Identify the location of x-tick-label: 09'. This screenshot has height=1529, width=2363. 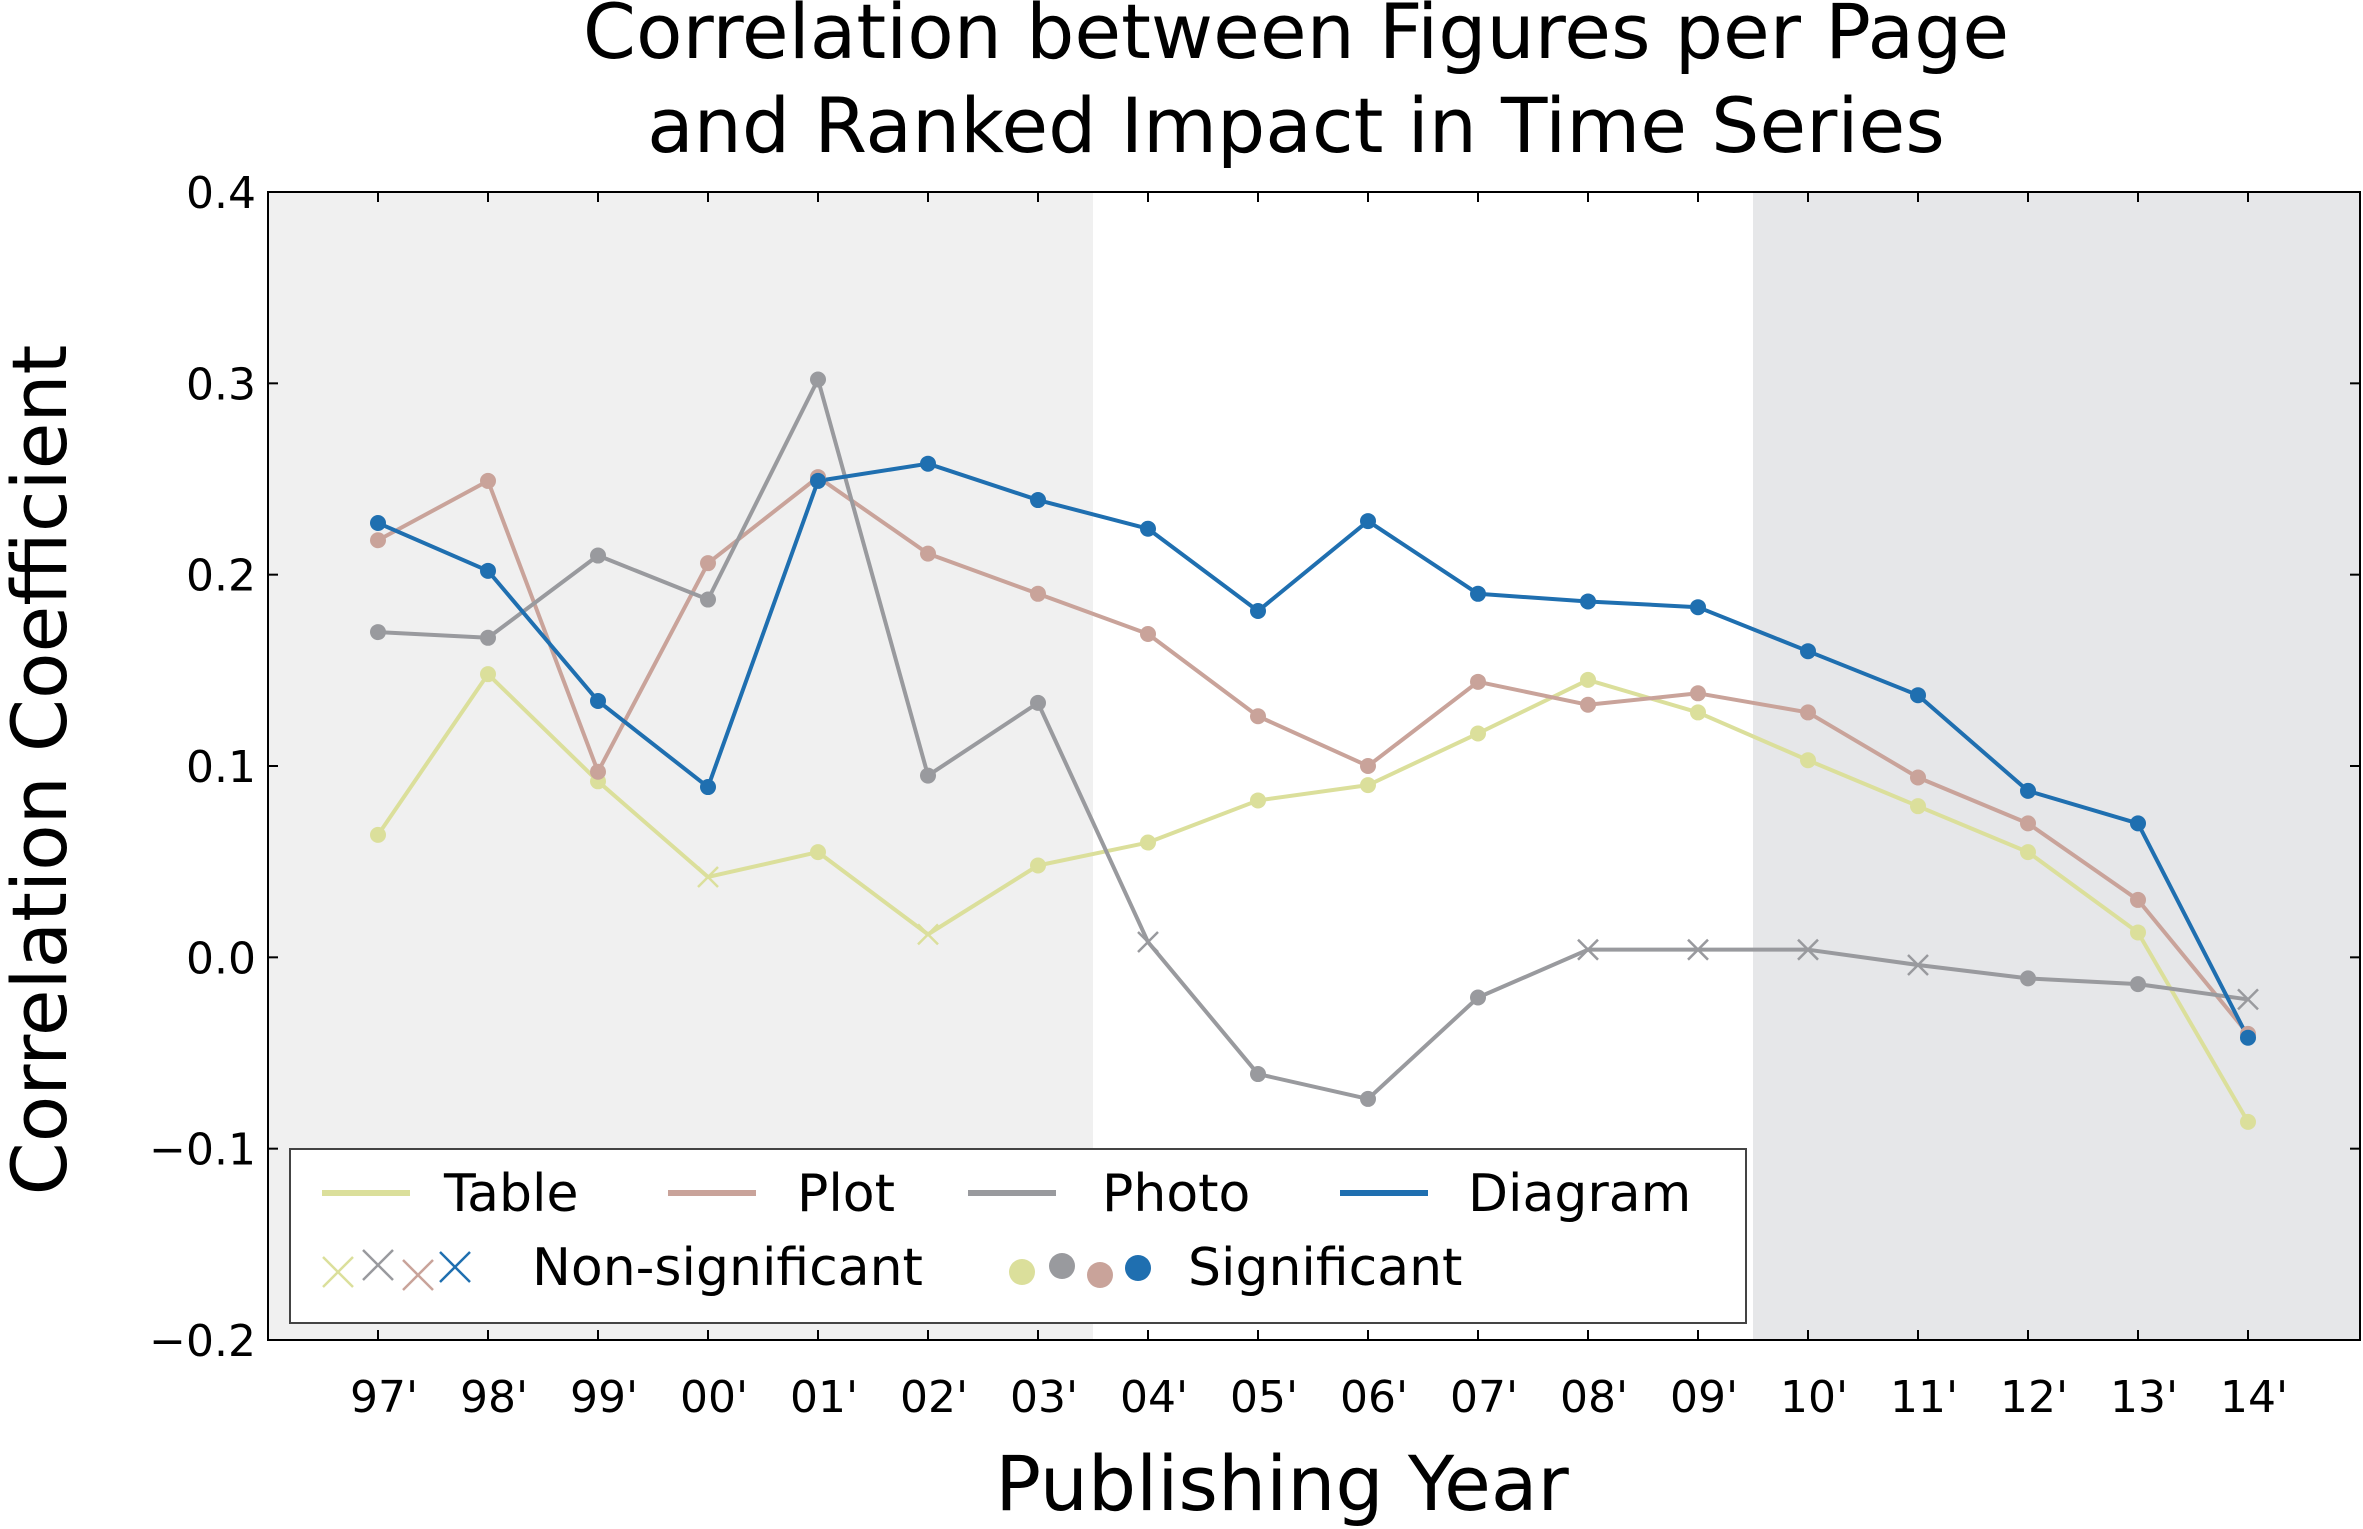
(1704, 1397).